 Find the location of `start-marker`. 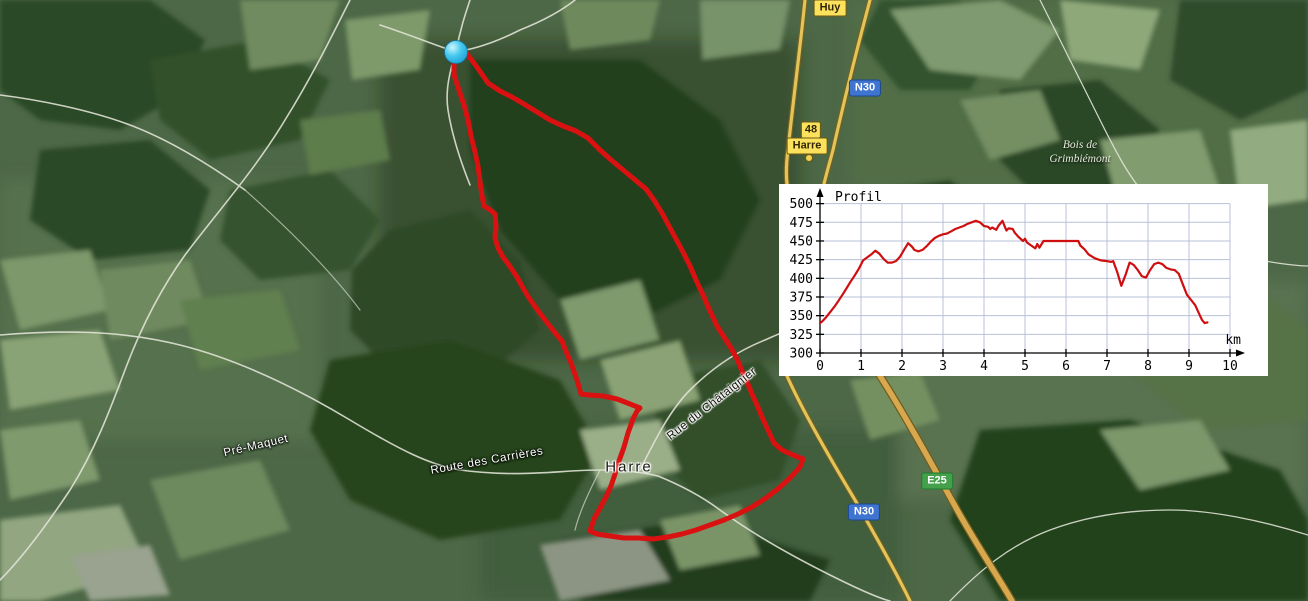

start-marker is located at coordinates (456, 52).